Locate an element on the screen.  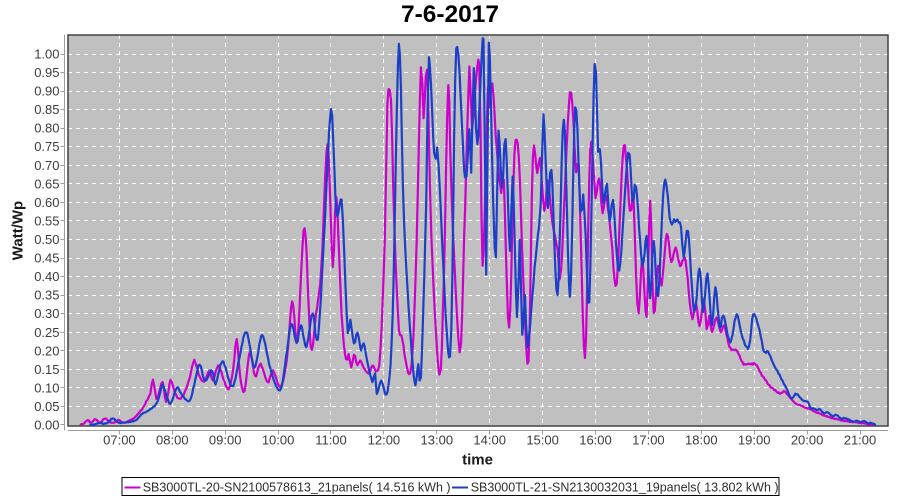
svg-text: 0.55 is located at coordinates (46, 220).